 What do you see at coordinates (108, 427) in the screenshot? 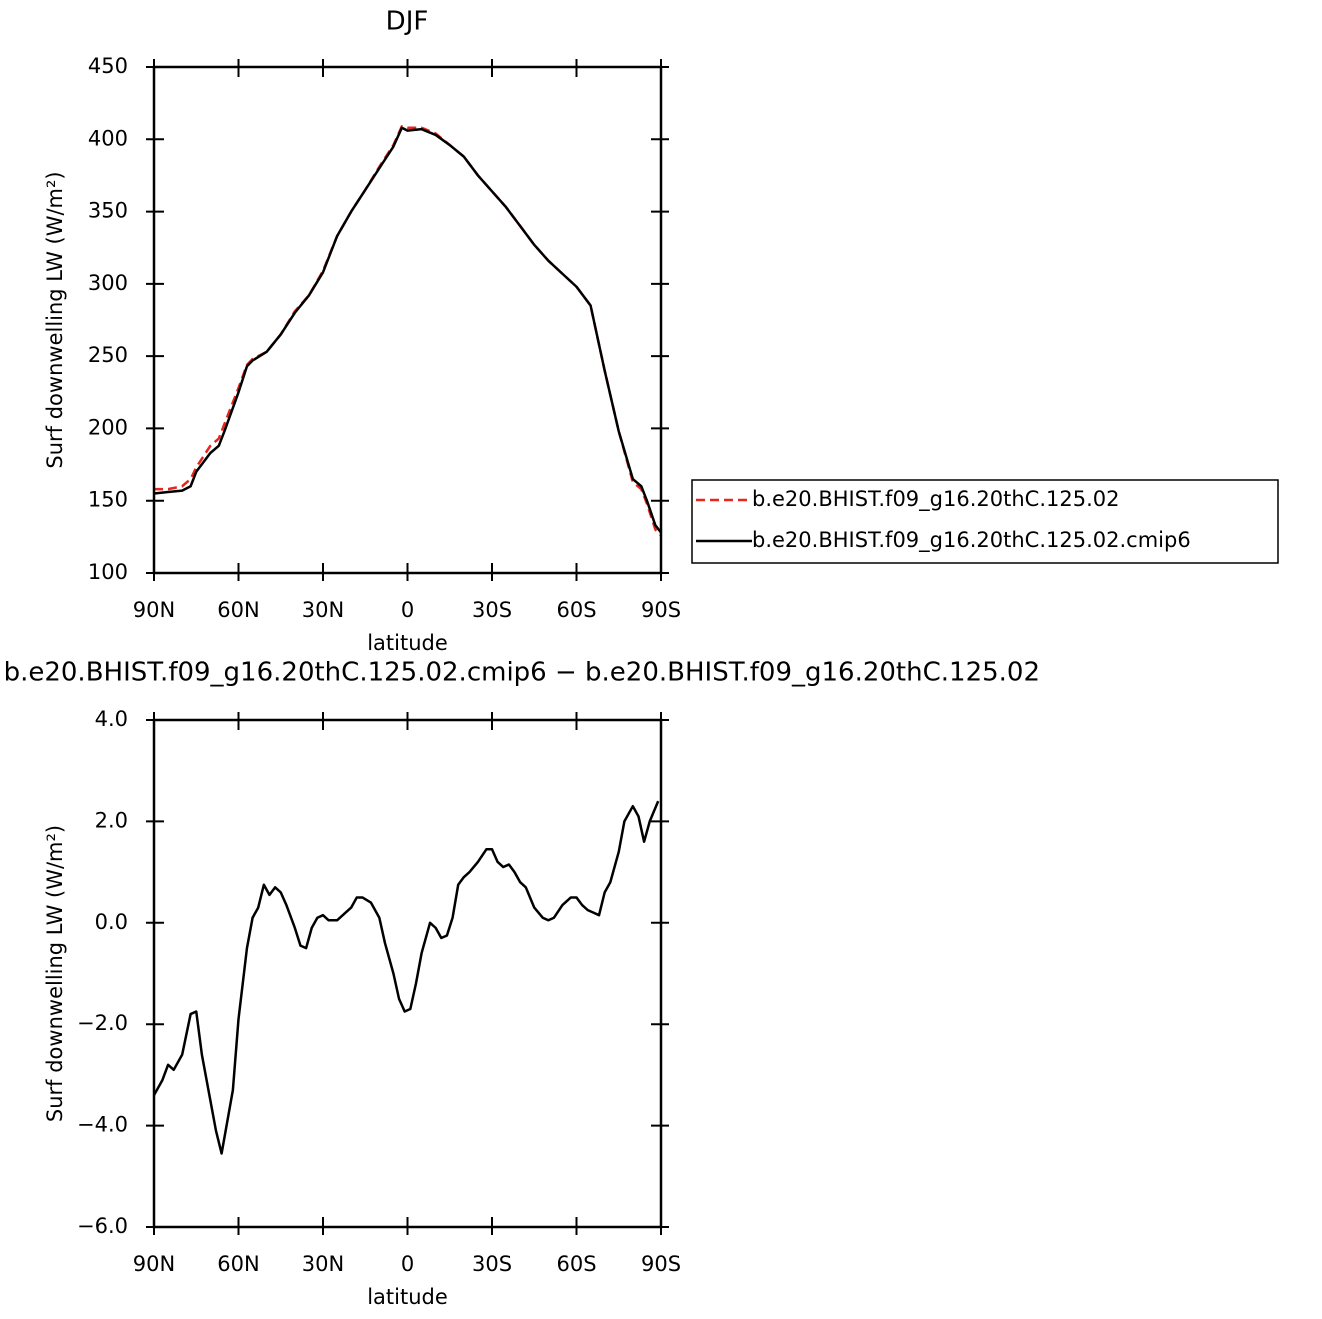
I see `y-tick-label: 200` at bounding box center [108, 427].